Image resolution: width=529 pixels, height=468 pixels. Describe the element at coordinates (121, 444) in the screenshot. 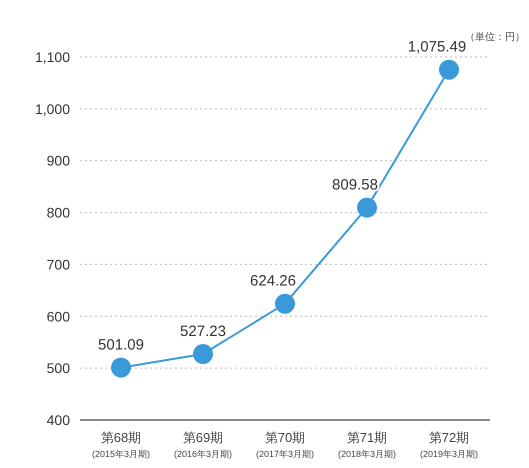

I see `x-tick-label: 第68期 (2015年3月期)` at that location.